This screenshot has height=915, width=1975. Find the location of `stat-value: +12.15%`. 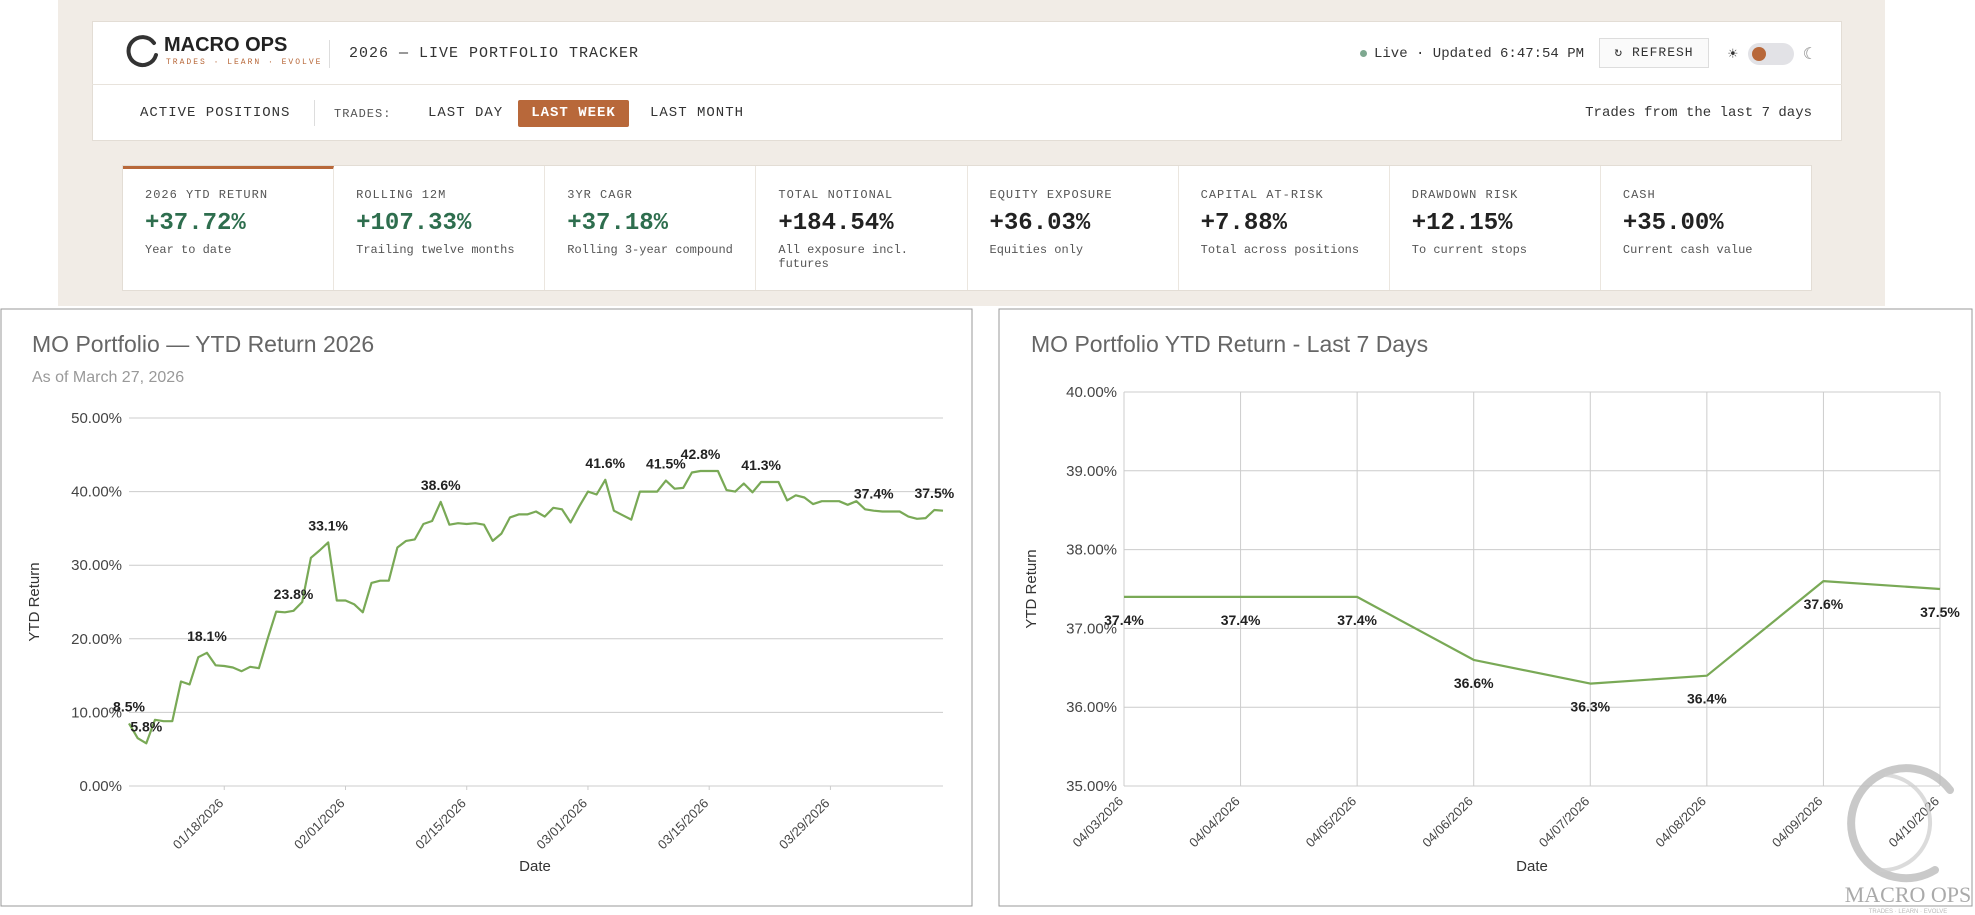

stat-value: +12.15% is located at coordinates (1462, 223).